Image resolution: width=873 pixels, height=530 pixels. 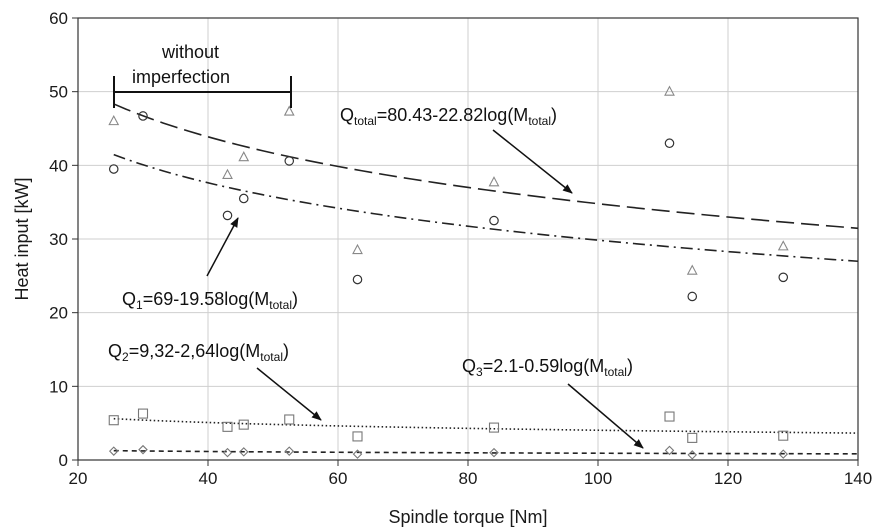 What do you see at coordinates (598, 478) in the screenshot?
I see `x-tick-label: 100` at bounding box center [598, 478].